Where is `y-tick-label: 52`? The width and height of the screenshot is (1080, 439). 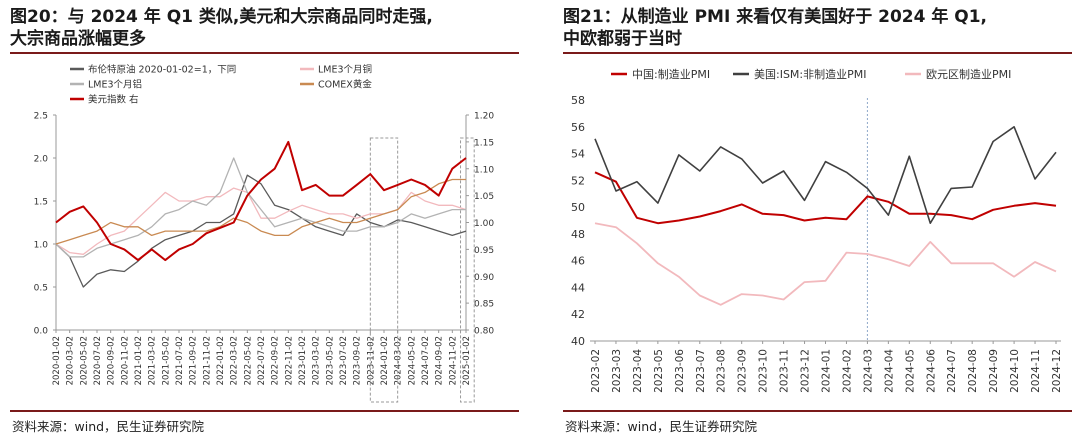
y-tick-label: 52 is located at coordinates (578, 180).